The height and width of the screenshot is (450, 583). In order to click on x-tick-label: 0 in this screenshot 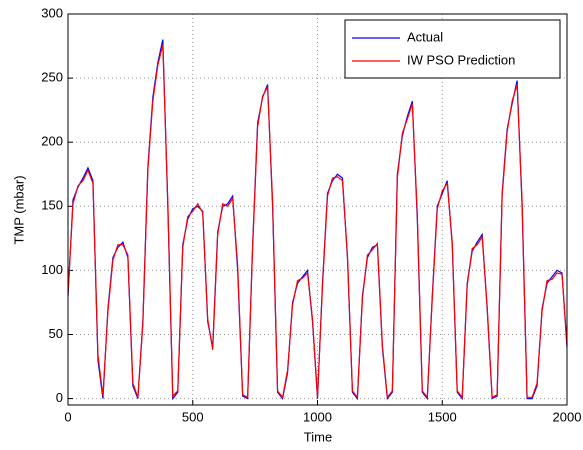, I will do `click(67, 416)`.